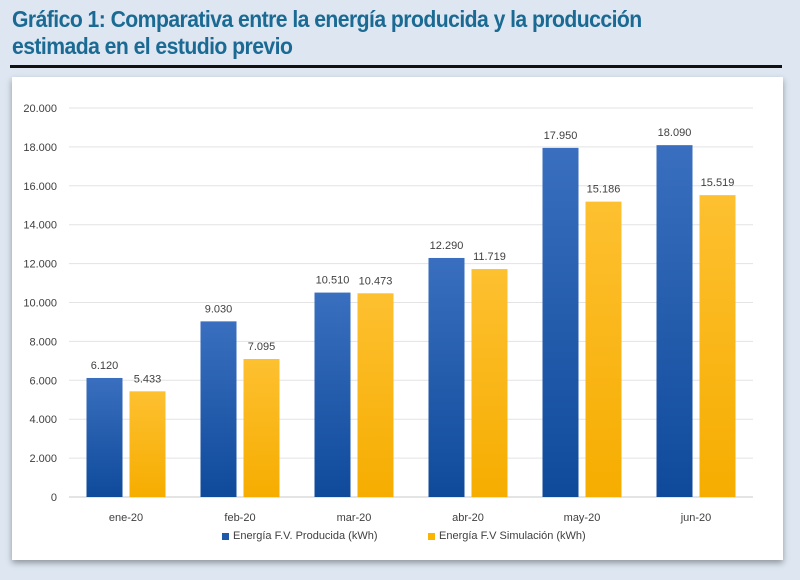  What do you see at coordinates (561, 136) in the screenshot?
I see `data-label: 17.950` at bounding box center [561, 136].